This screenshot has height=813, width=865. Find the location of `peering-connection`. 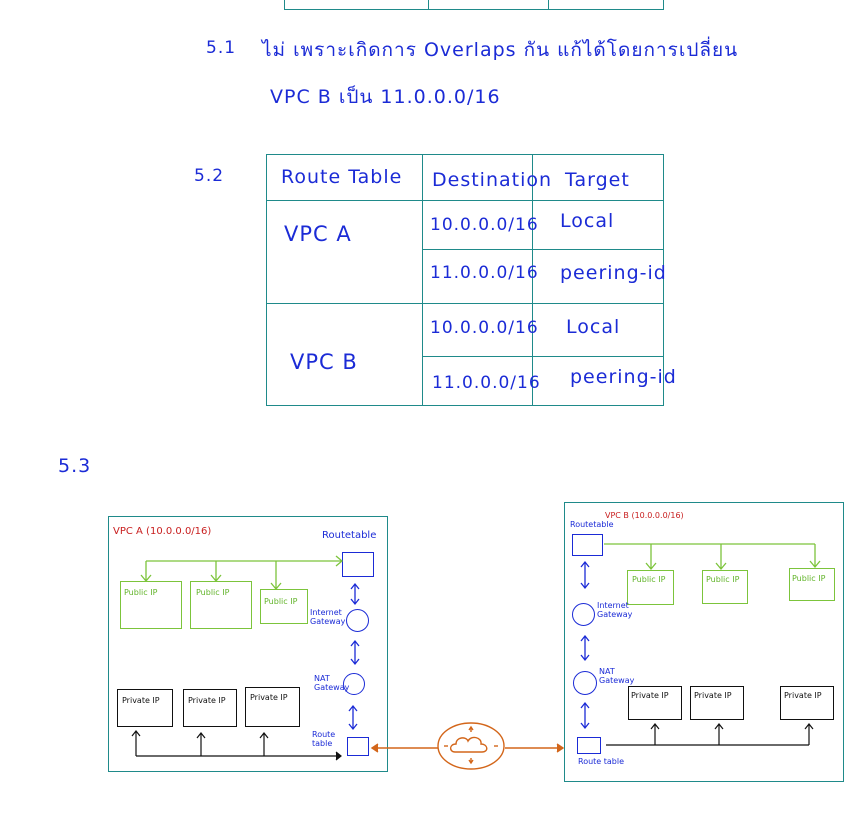

peering-connection is located at coordinates (467, 746).